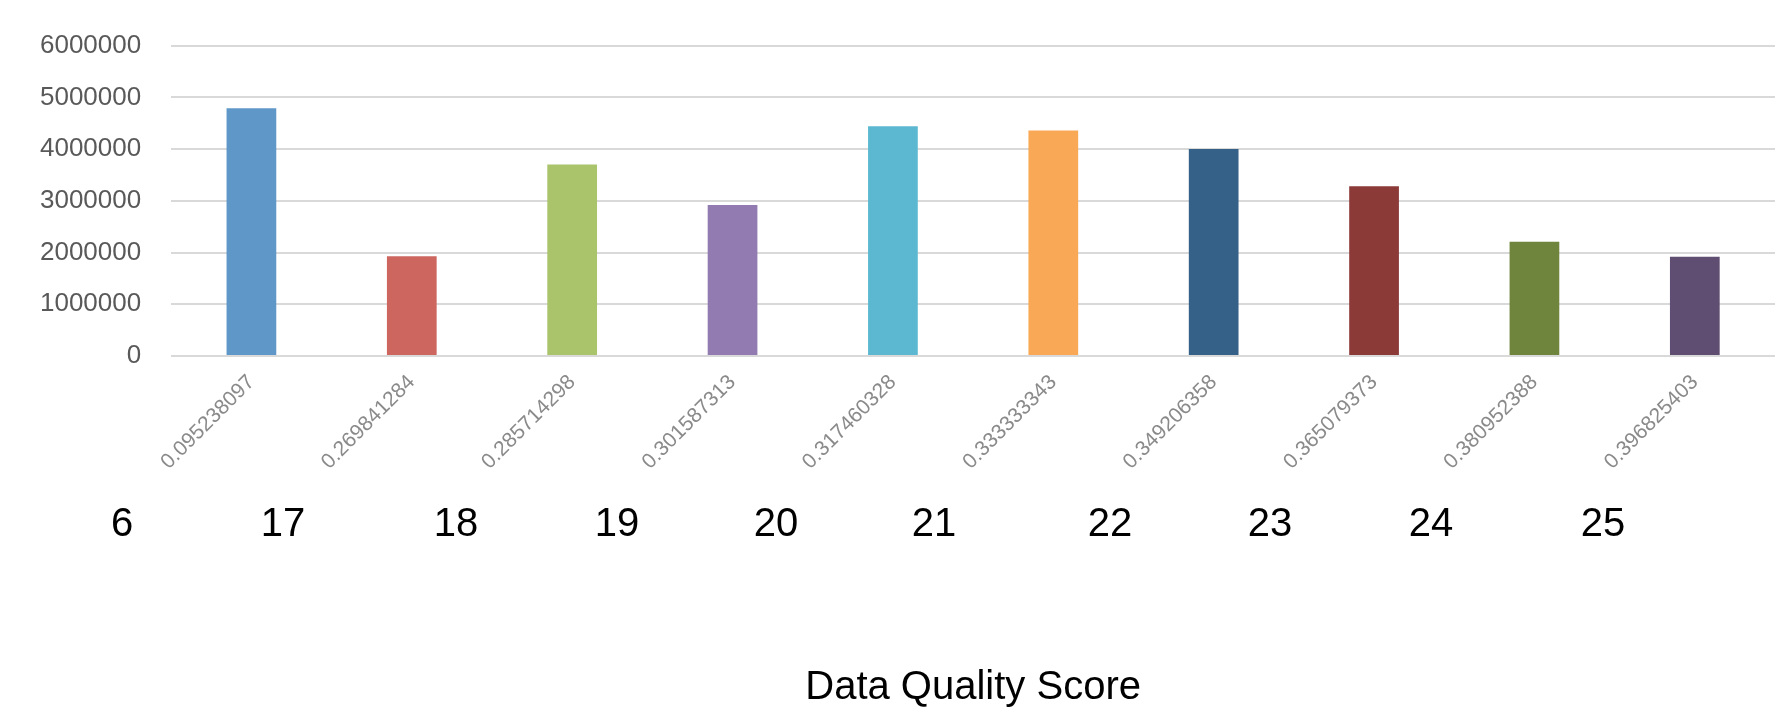 The height and width of the screenshot is (726, 1781). Describe the element at coordinates (617, 522) in the screenshot. I see `text: 19` at that location.